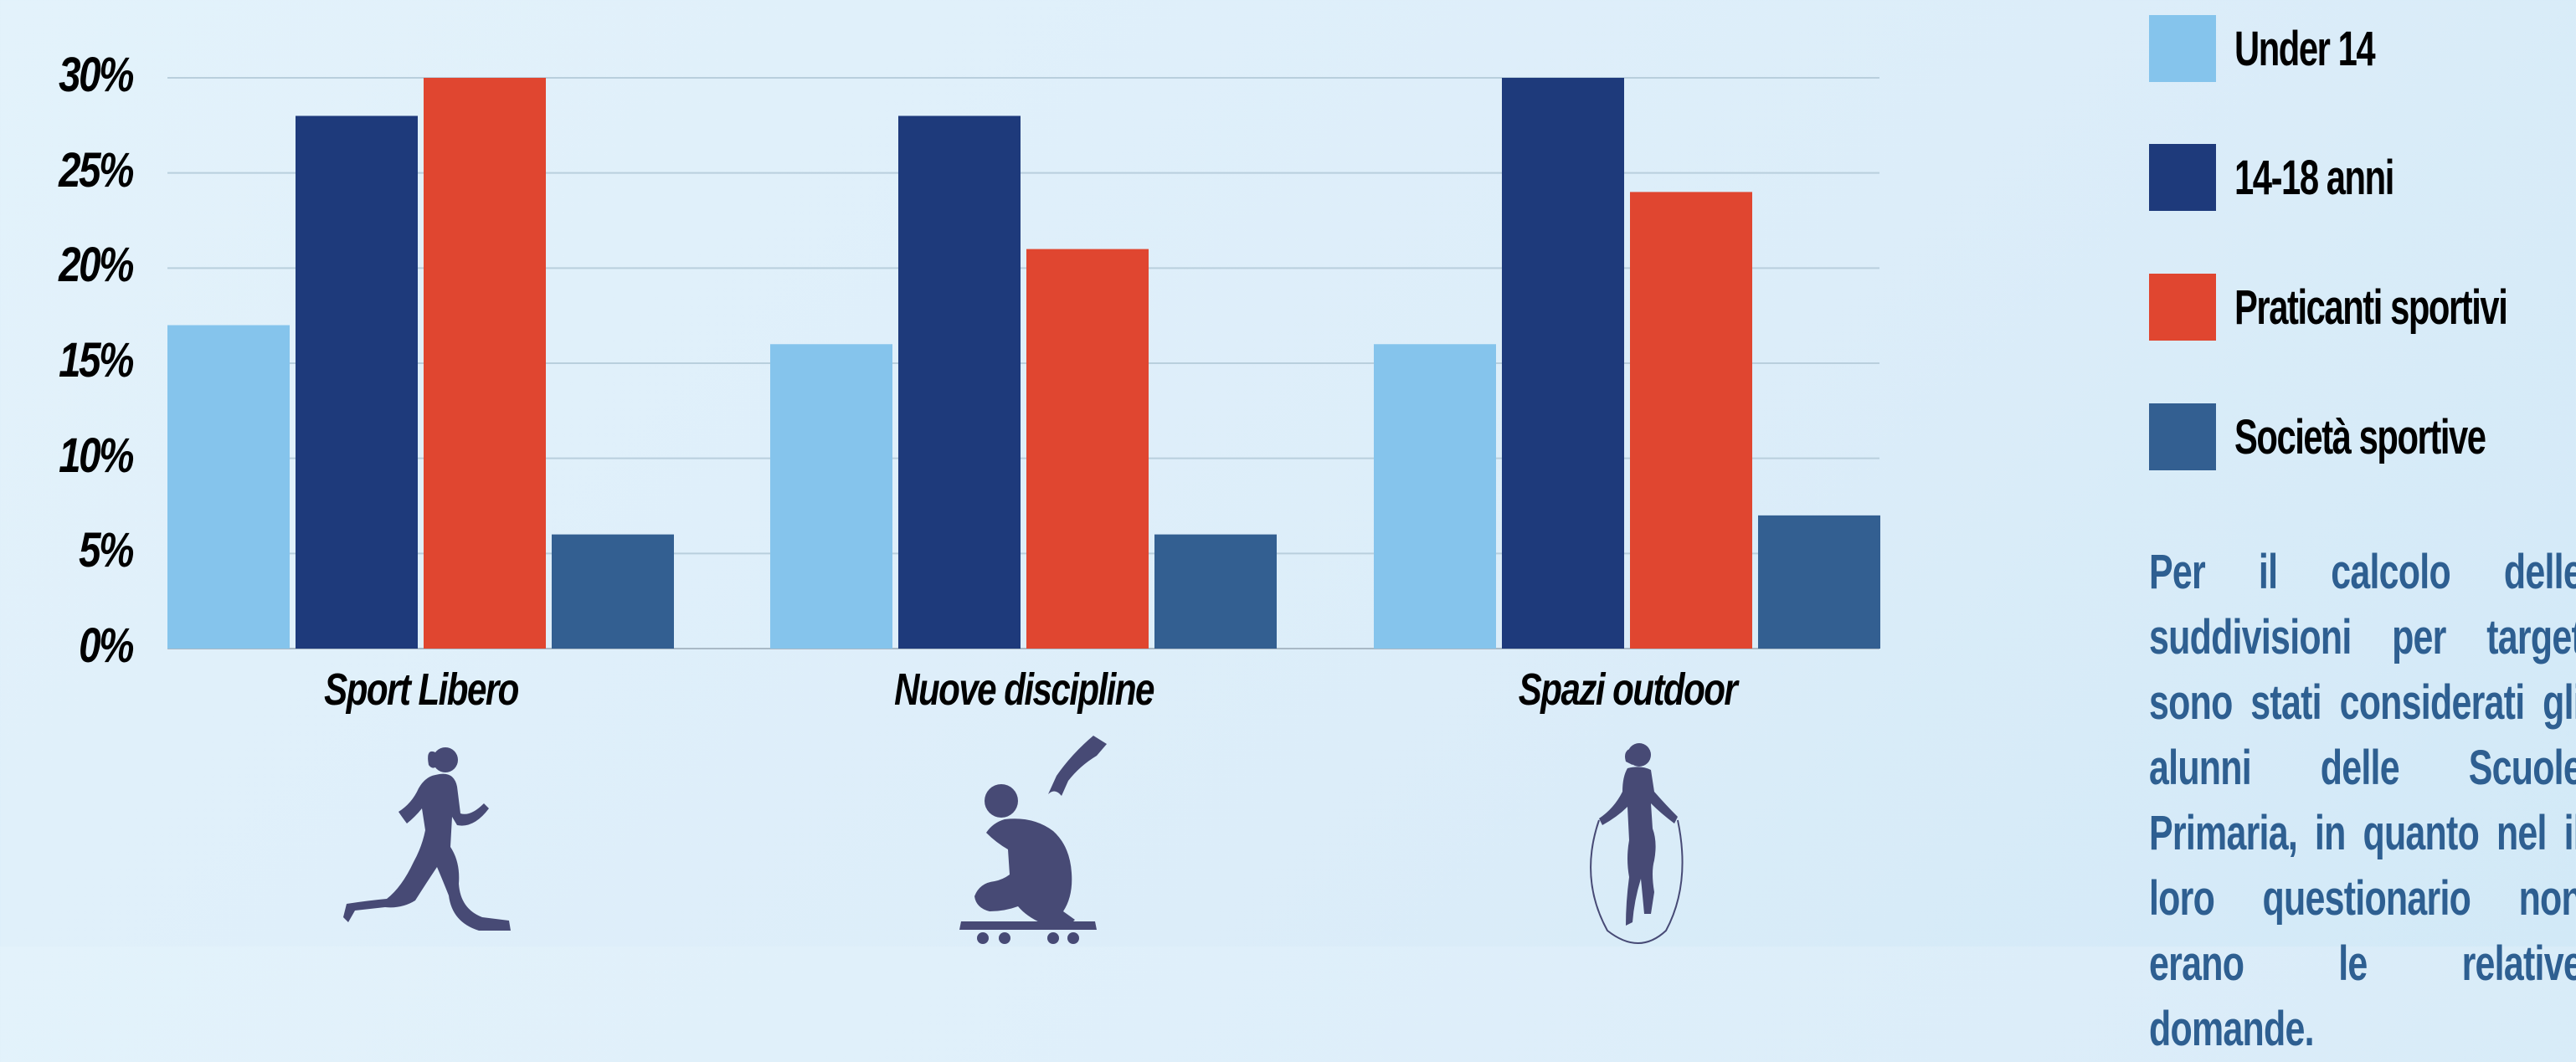 The height and width of the screenshot is (1062, 2576). What do you see at coordinates (427, 839) in the screenshot?
I see `runner-icon` at bounding box center [427, 839].